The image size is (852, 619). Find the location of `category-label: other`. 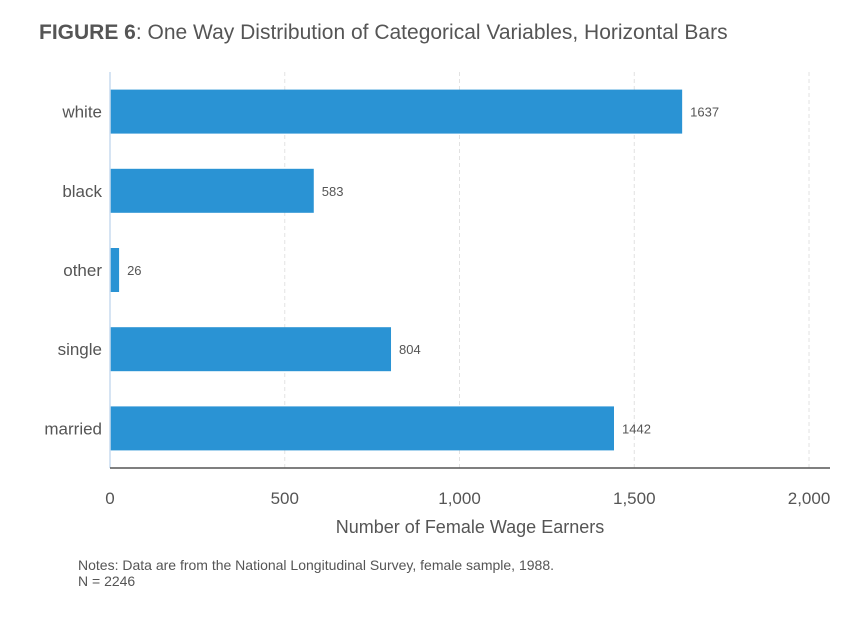

category-label: other is located at coordinates (82, 270).